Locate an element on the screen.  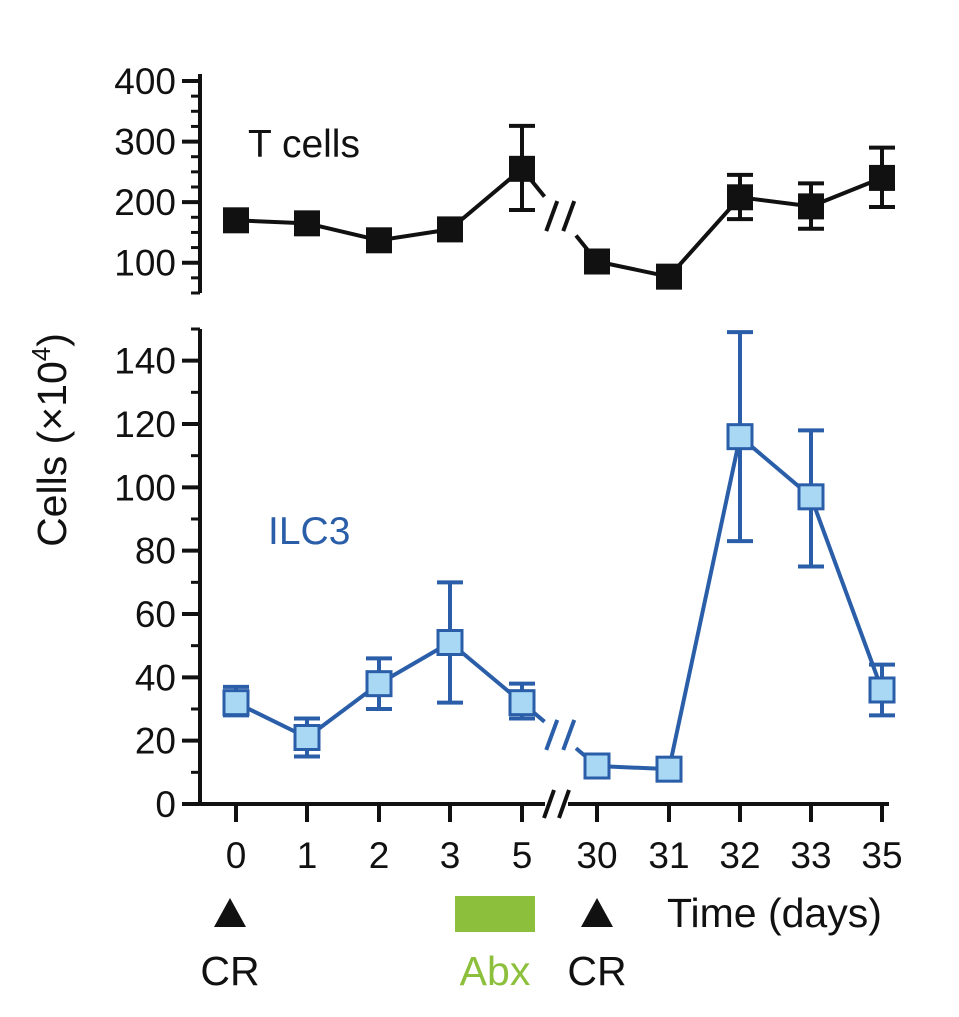
ilc3-y-tick-label: 60 is located at coordinates (155, 614).